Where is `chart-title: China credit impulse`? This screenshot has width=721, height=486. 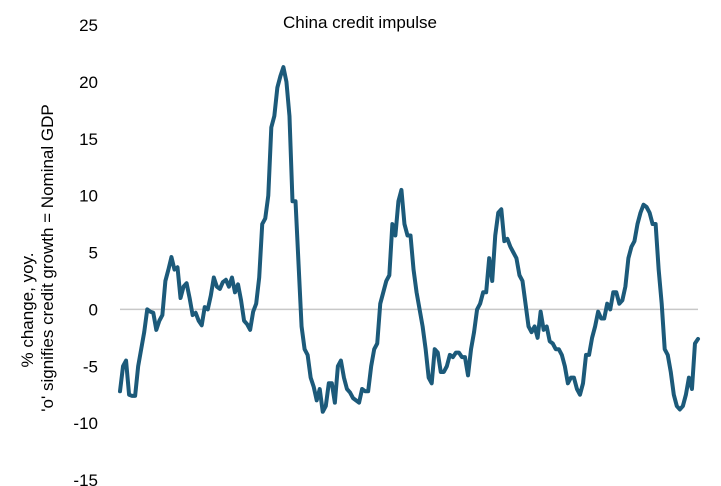
chart-title: China credit impulse is located at coordinates (360, 22).